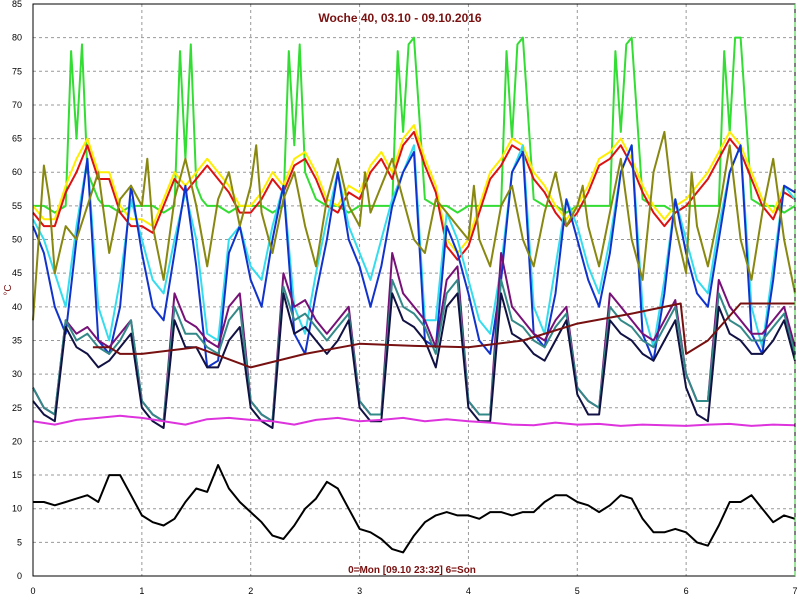 The height and width of the screenshot is (600, 800). What do you see at coordinates (250, 591) in the screenshot?
I see `x-tick-label: 2` at bounding box center [250, 591].